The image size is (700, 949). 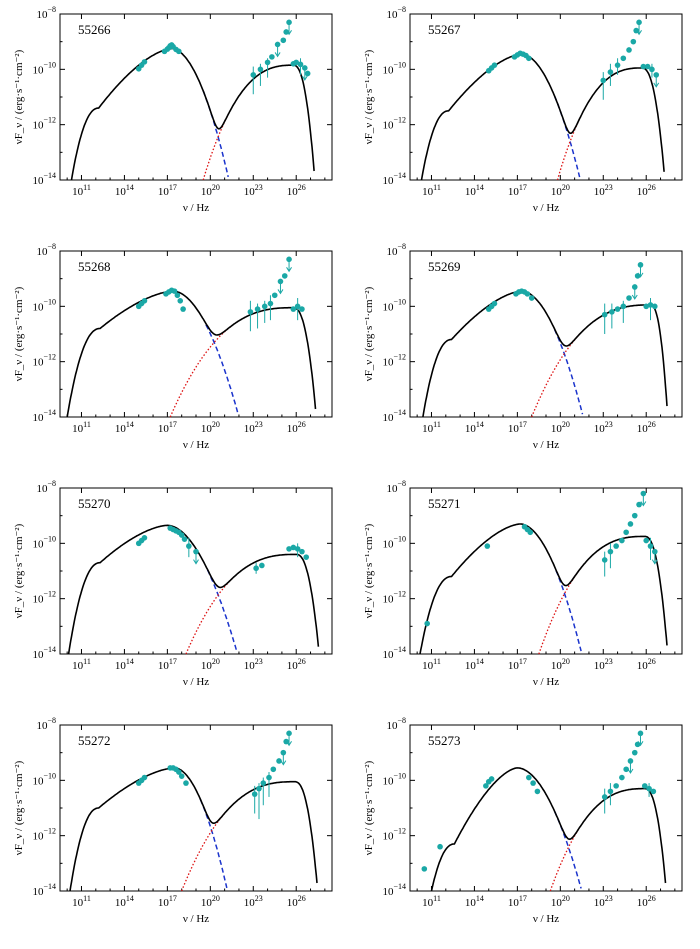 I want to click on x-tick-label: 1023, so click(x=603, y=901).